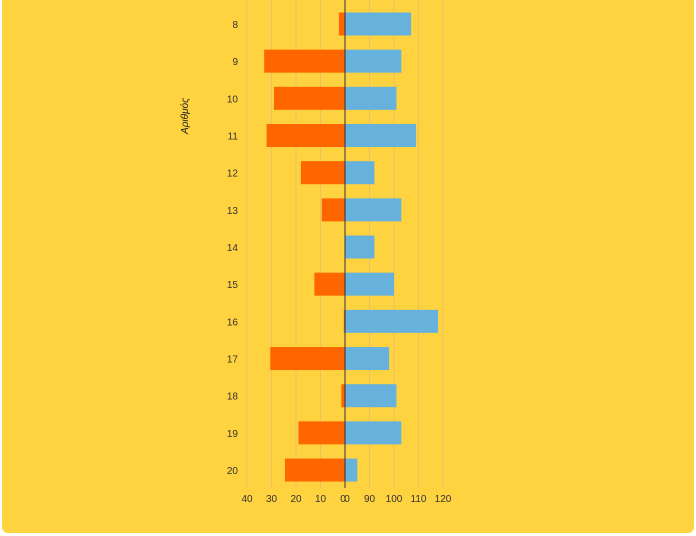  What do you see at coordinates (233, 434) in the screenshot?
I see `category-label: 19` at bounding box center [233, 434].